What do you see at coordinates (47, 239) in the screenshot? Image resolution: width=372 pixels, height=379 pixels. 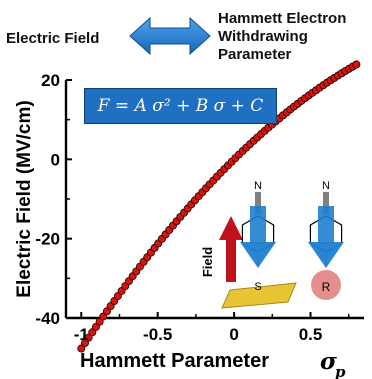 I see `y-tick-label: -20` at bounding box center [47, 239].